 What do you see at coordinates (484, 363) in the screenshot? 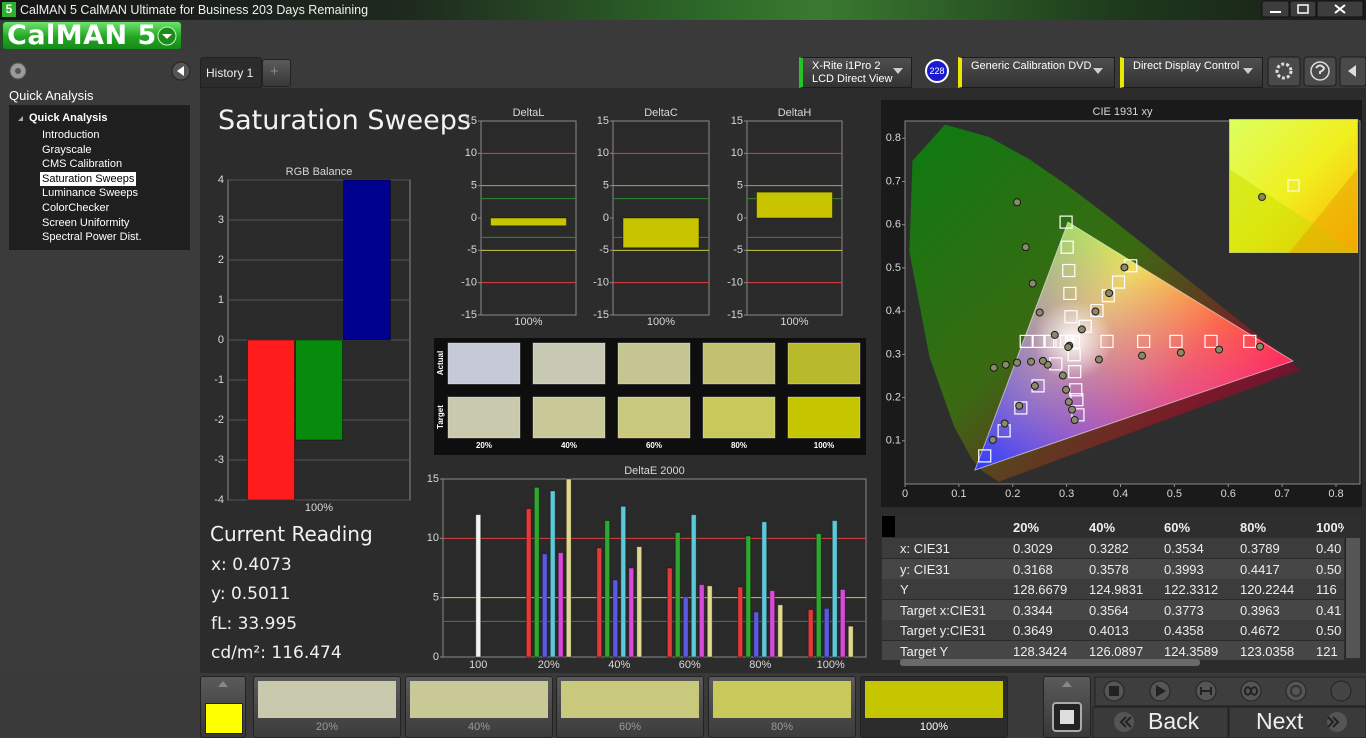
I see `actual-swatch` at bounding box center [484, 363].